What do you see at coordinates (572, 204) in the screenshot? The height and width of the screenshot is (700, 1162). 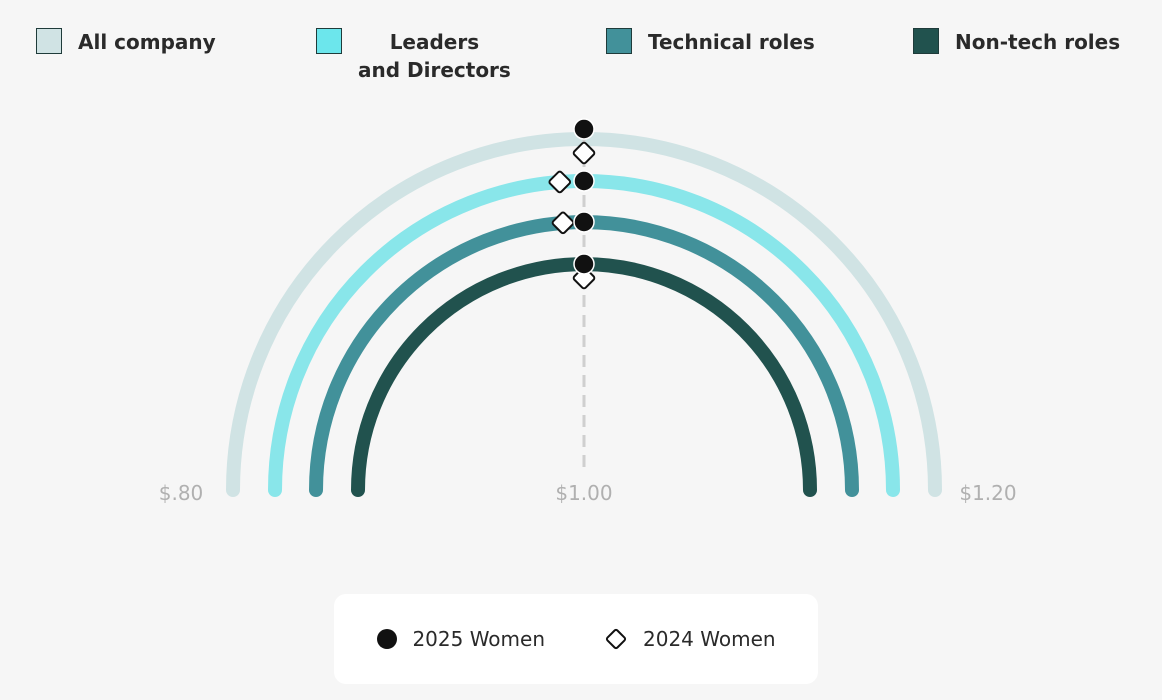 I see `marker-group` at bounding box center [572, 204].